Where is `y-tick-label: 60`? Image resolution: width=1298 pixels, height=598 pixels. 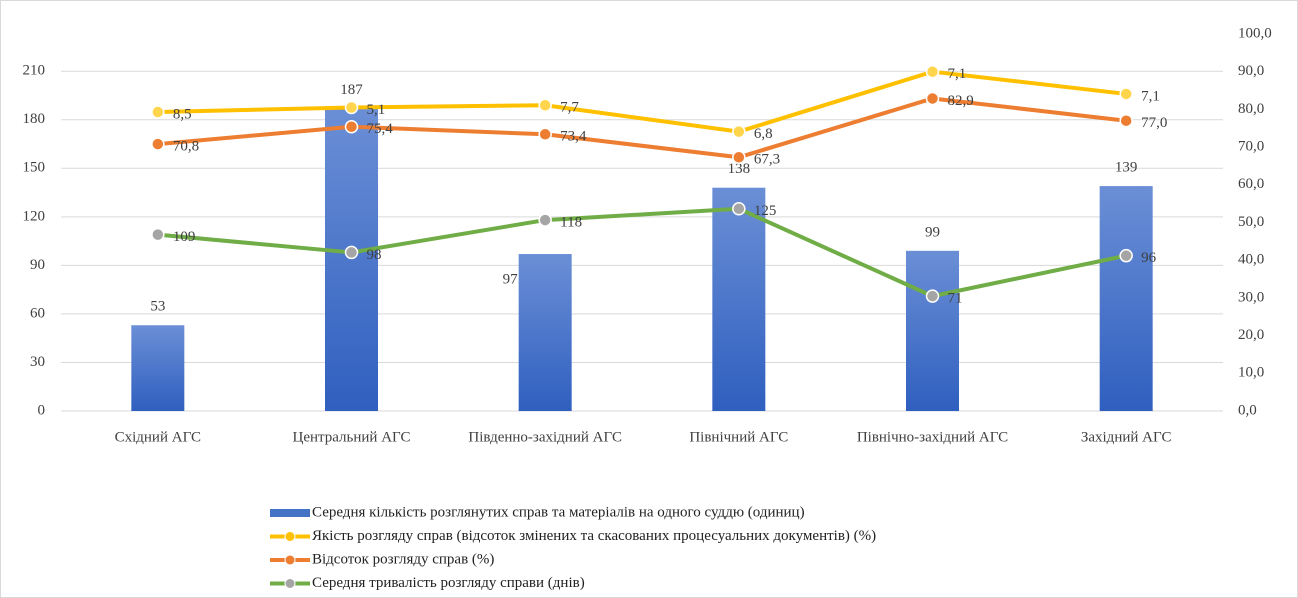
y-tick-label: 60 is located at coordinates (37, 313).